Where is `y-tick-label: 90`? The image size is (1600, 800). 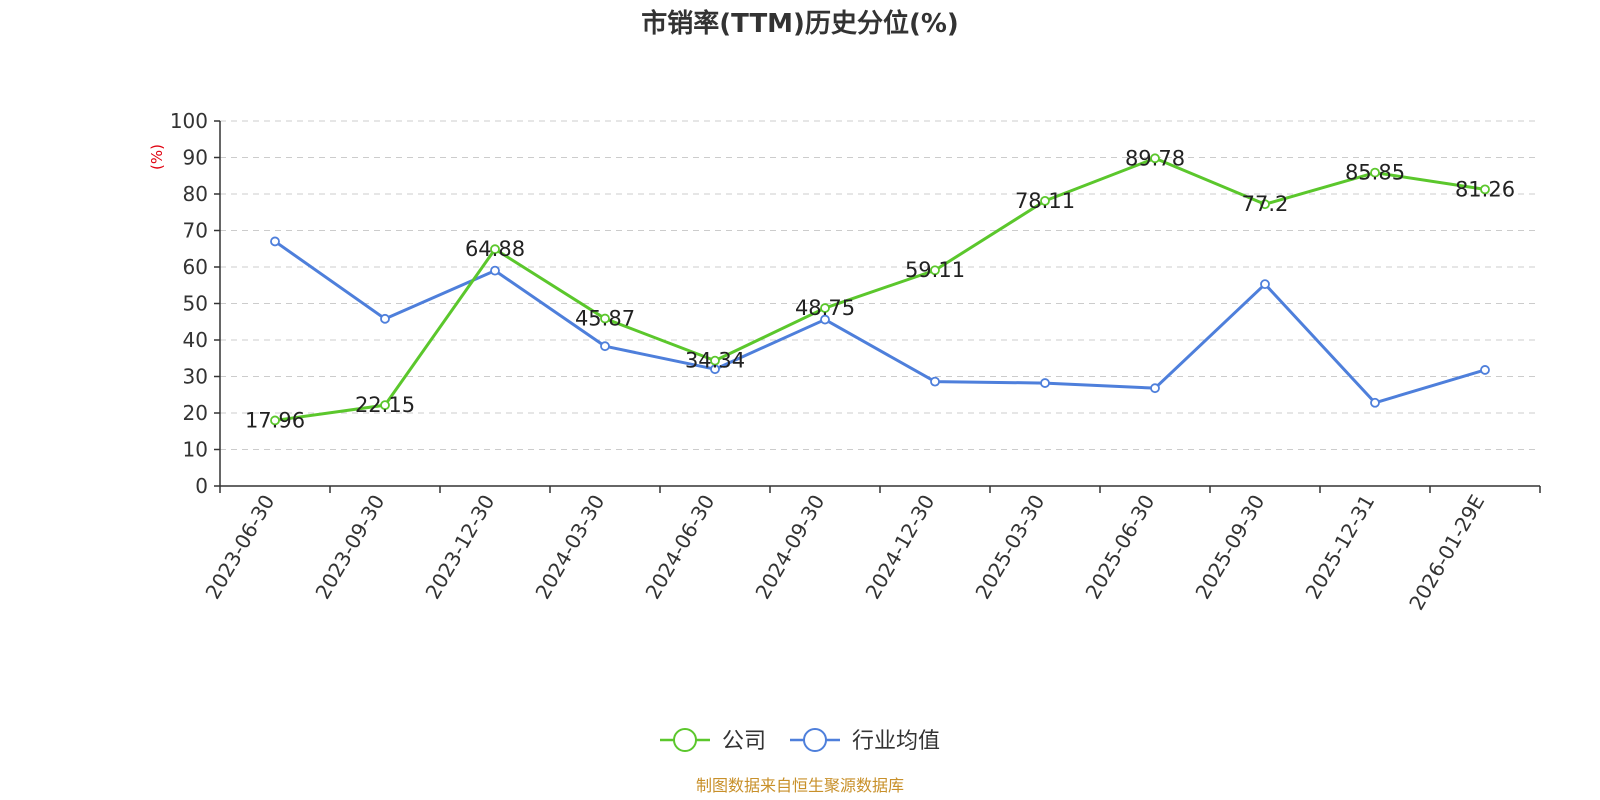
y-tick-label: 90 is located at coordinates (195, 158).